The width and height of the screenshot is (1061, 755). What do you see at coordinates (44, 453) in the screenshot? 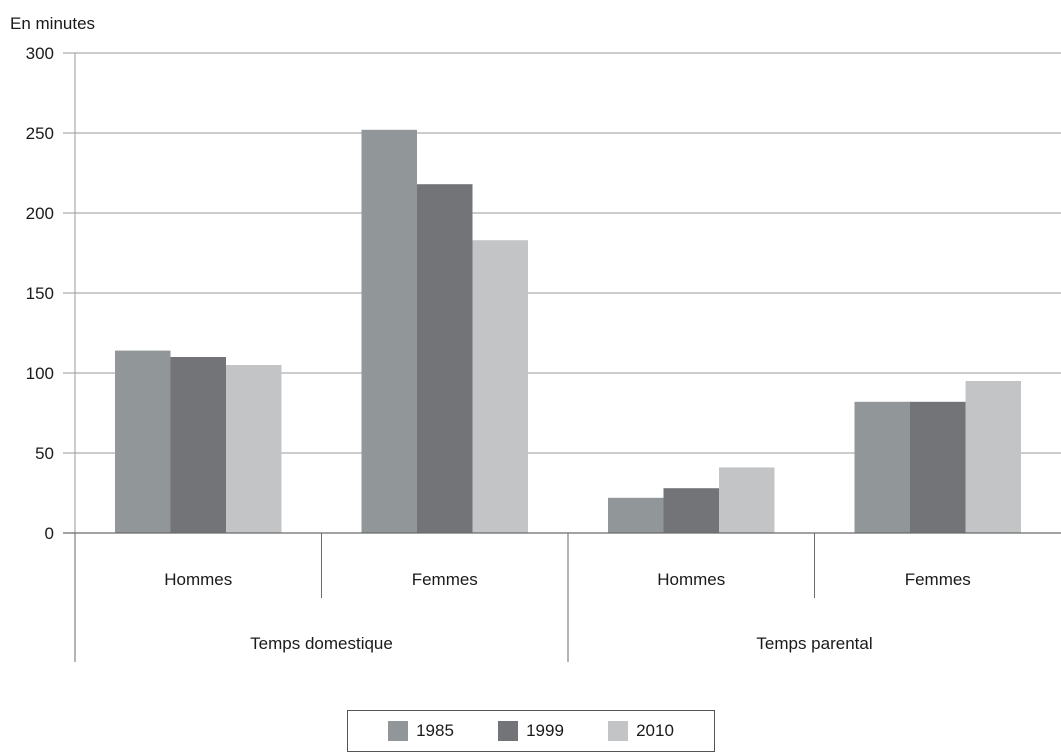
I see `y-tick-label: 50` at bounding box center [44, 453].